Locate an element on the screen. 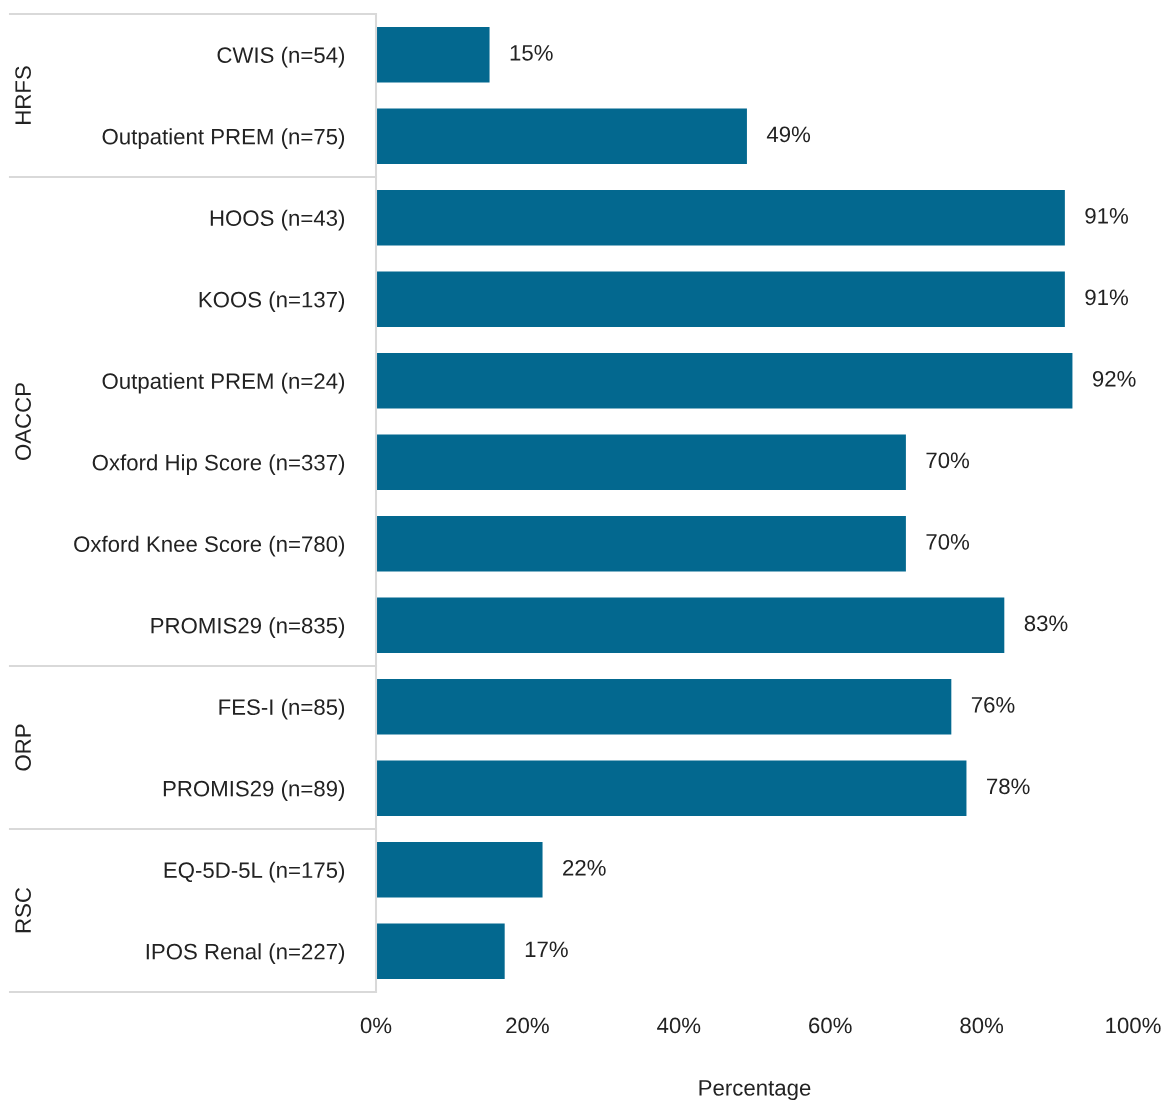 The image size is (1176, 1106). y-tick-label: EQ-5D-5L (n=175) is located at coordinates (254, 872).